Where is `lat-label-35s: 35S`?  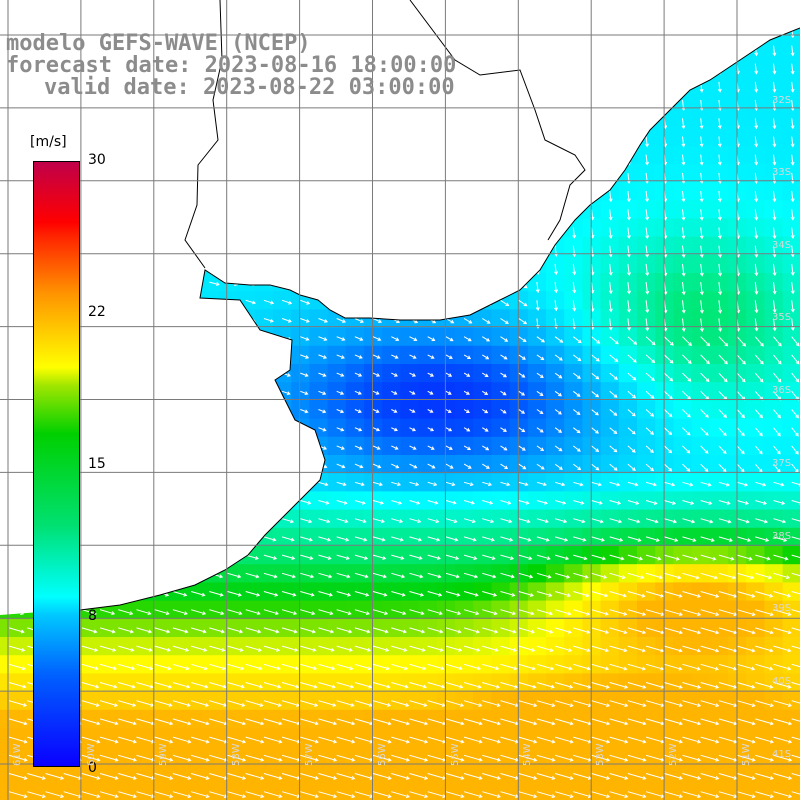
lat-label-35s: 35S is located at coordinates (782, 317).